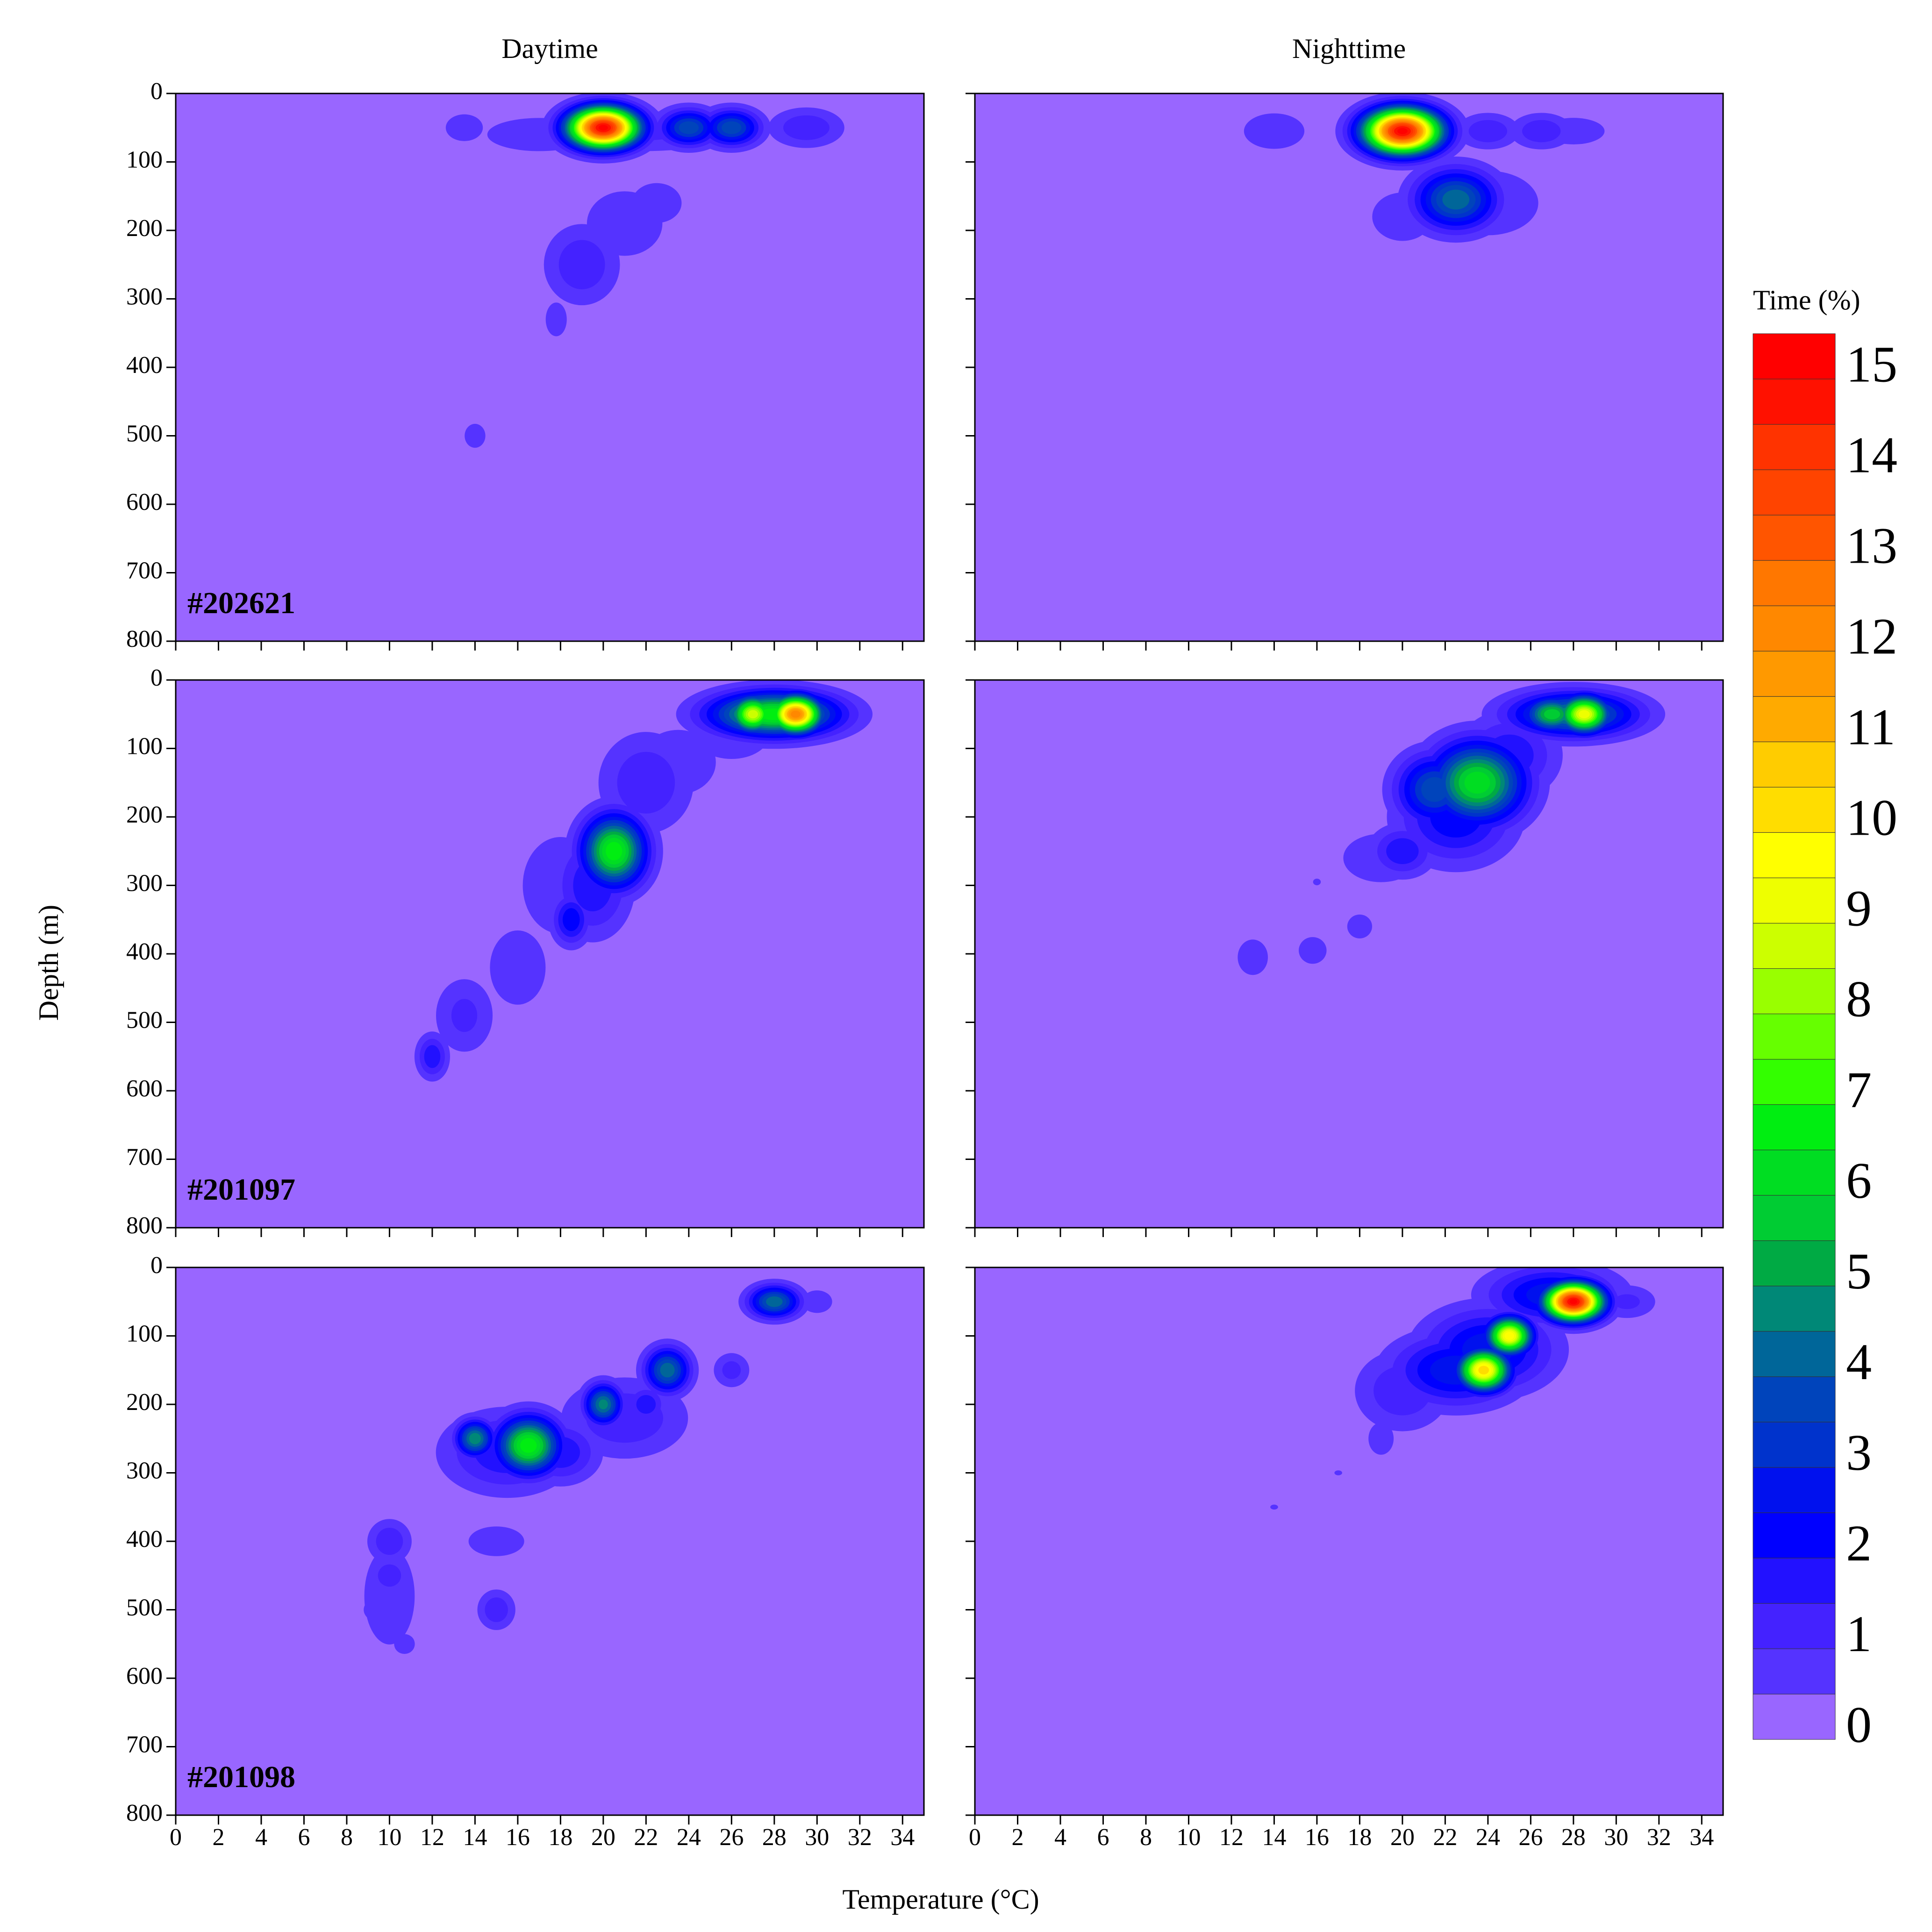 The height and width of the screenshot is (1932, 1932). Describe the element at coordinates (1871, 364) in the screenshot. I see `colorbar-tick-label: 15` at that location.